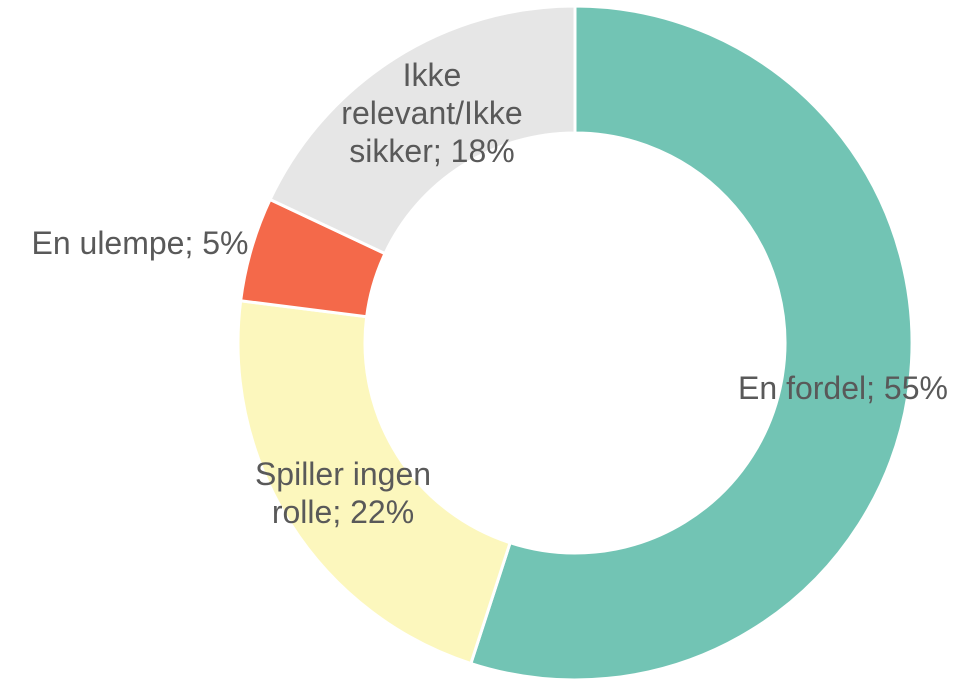 The height and width of the screenshot is (680, 974). I want to click on data-label: Ikke relevant/Ikke sikker; 18%, so click(432, 113).